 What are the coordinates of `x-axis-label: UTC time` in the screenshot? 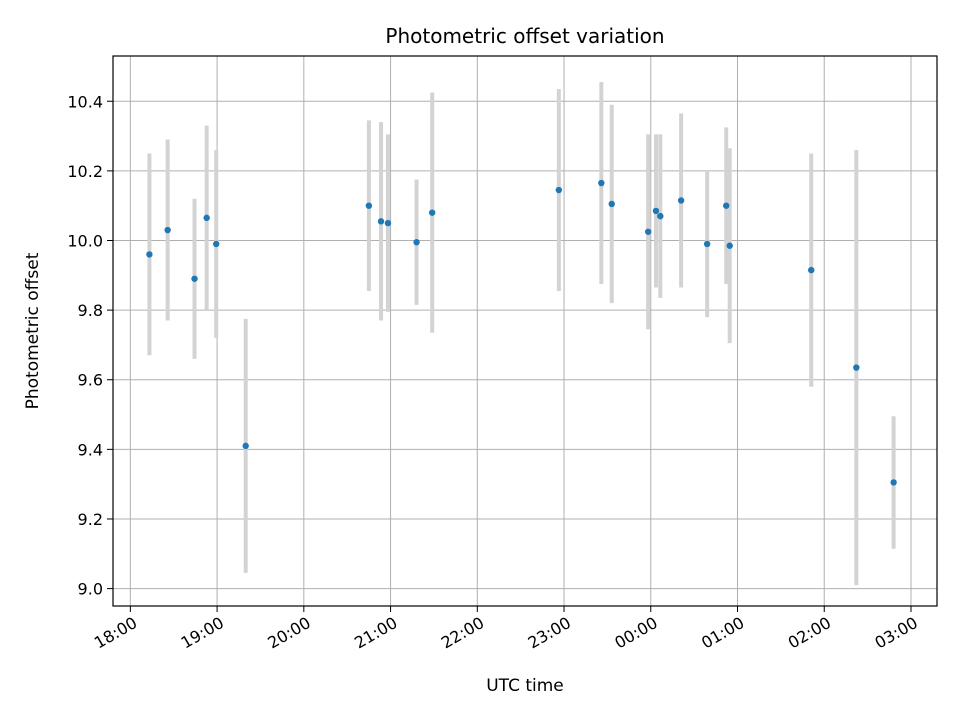 It's located at (525, 686).